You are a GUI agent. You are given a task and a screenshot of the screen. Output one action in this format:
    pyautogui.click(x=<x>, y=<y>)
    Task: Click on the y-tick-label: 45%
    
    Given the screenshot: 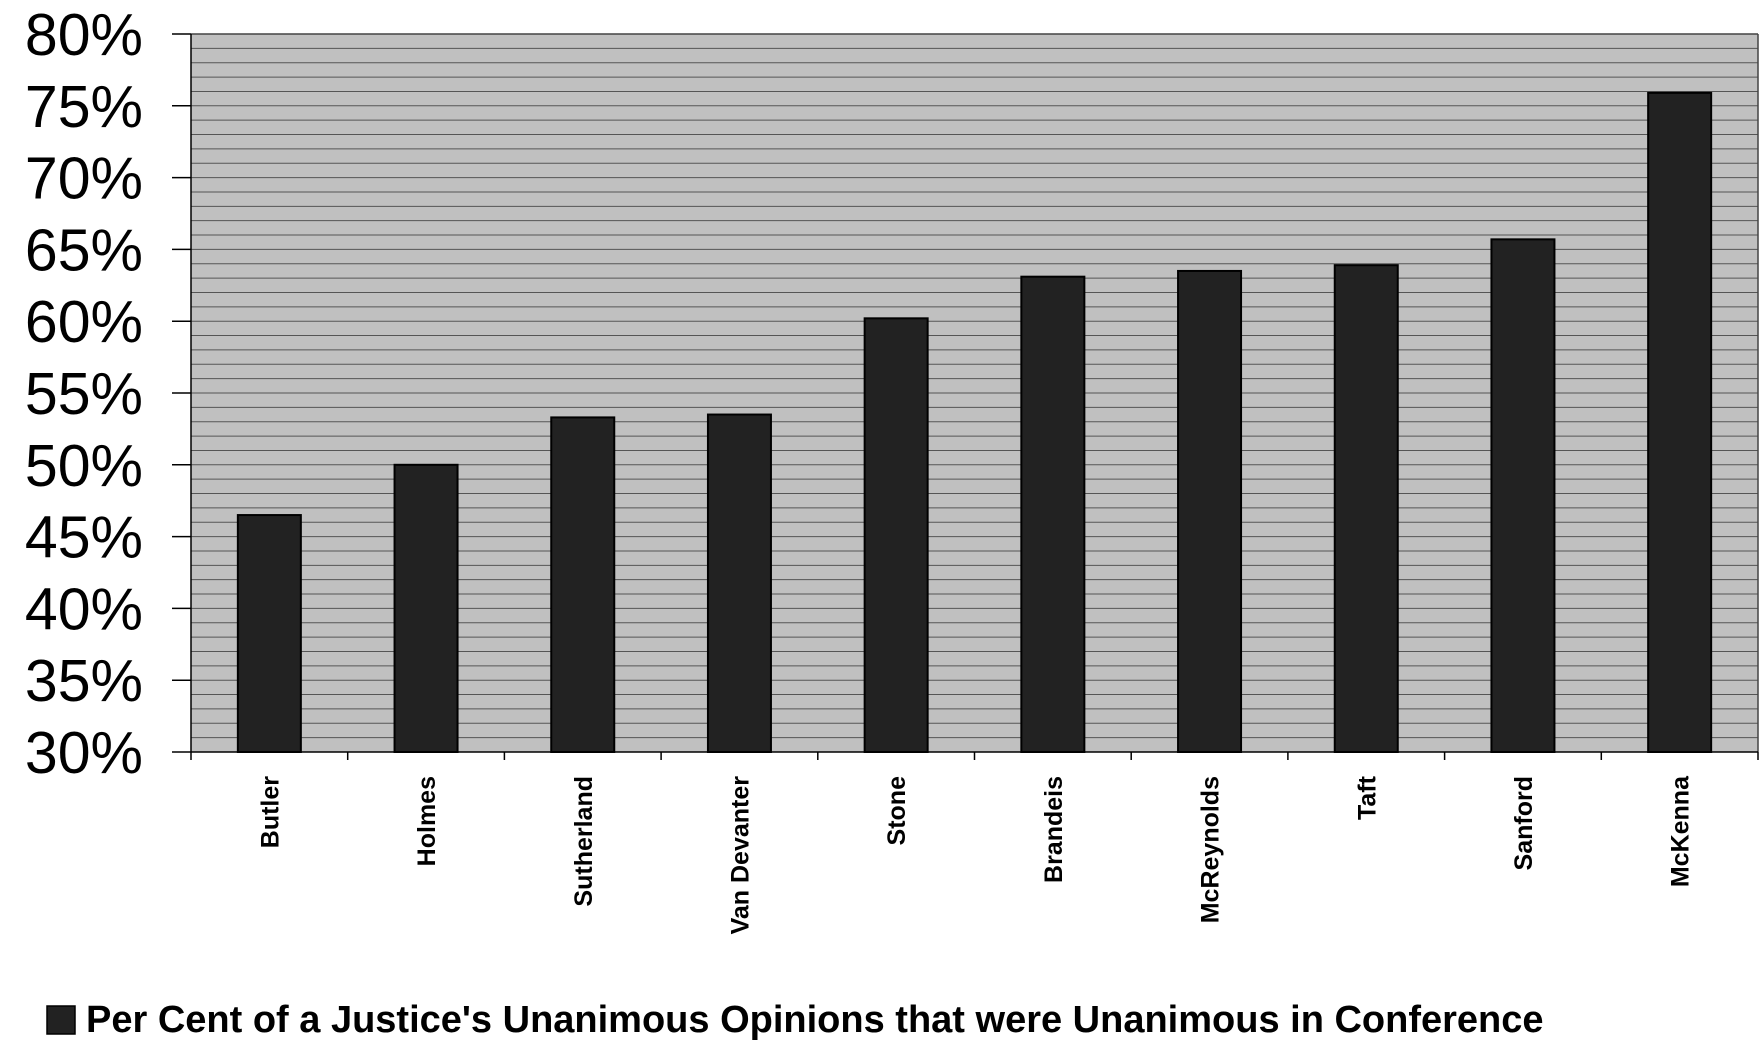 What is the action you would take?
    pyautogui.click(x=84, y=538)
    